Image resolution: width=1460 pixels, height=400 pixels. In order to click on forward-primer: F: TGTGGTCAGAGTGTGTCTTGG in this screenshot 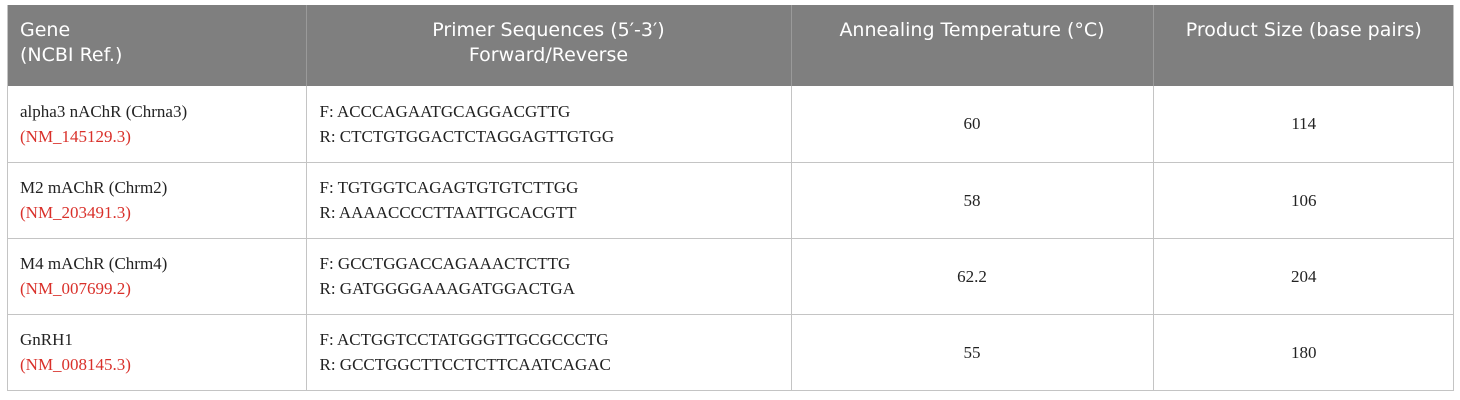, I will do `click(449, 187)`.